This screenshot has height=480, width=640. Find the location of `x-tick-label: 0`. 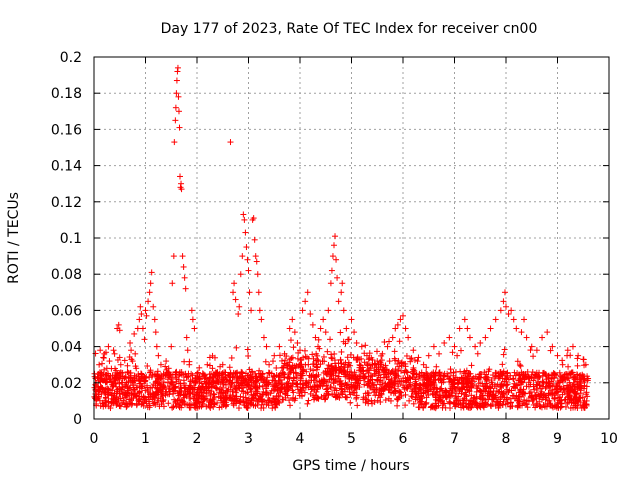

x-tick-label: 0 is located at coordinates (94, 439).